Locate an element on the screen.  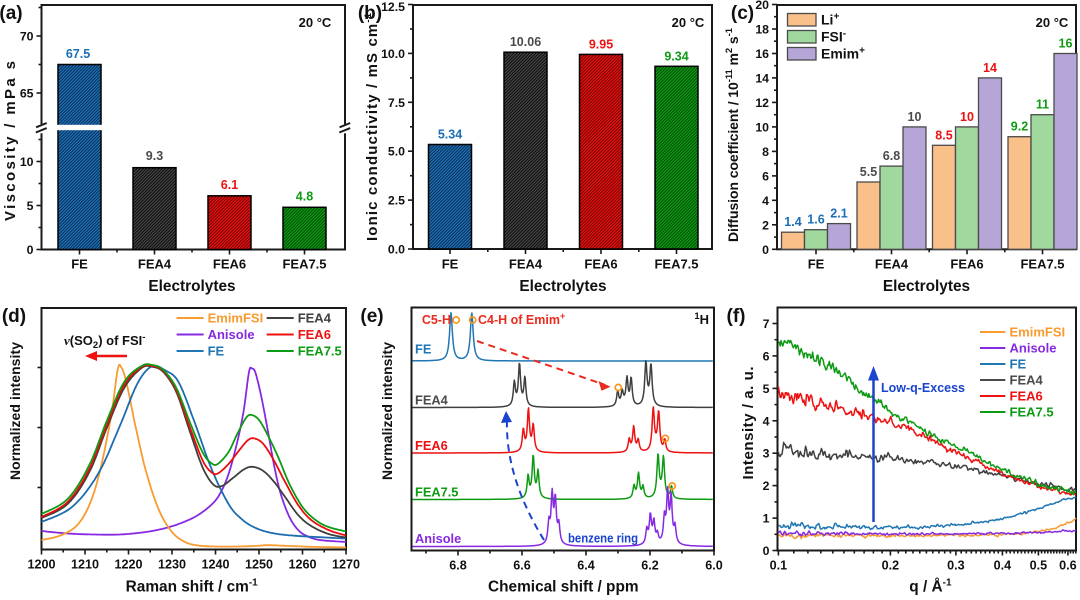
svg-text: 1230 is located at coordinates (172, 565).